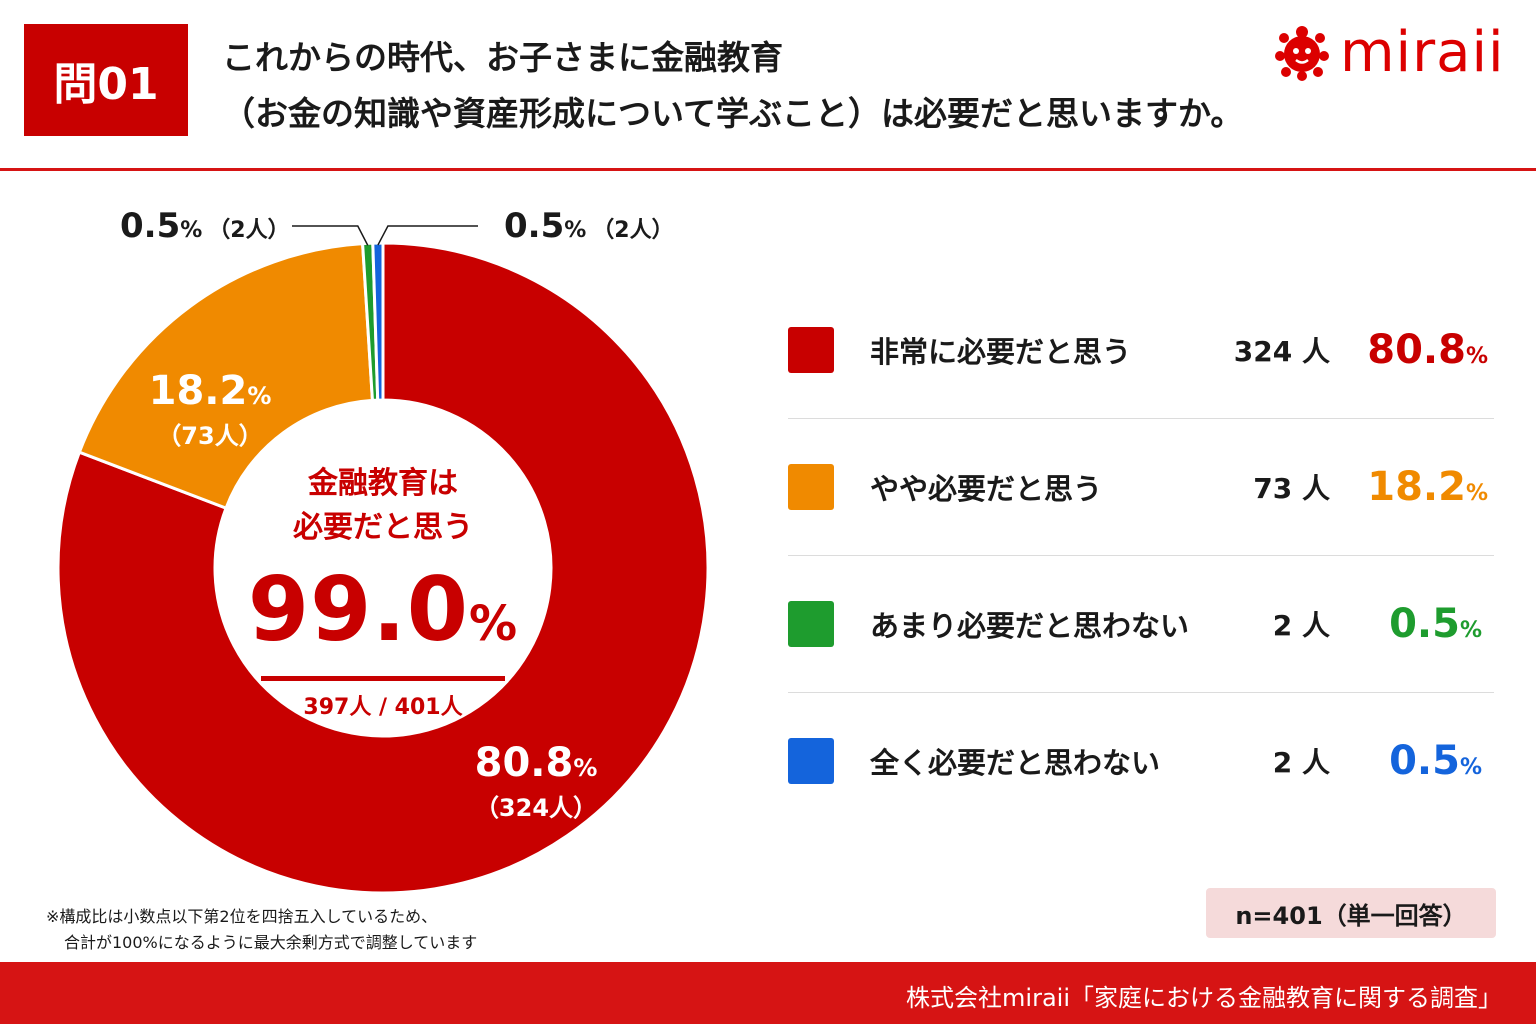 This screenshot has width=1536, height=1024. I want to click on center-line-1: 金融教育は, so click(383, 483).